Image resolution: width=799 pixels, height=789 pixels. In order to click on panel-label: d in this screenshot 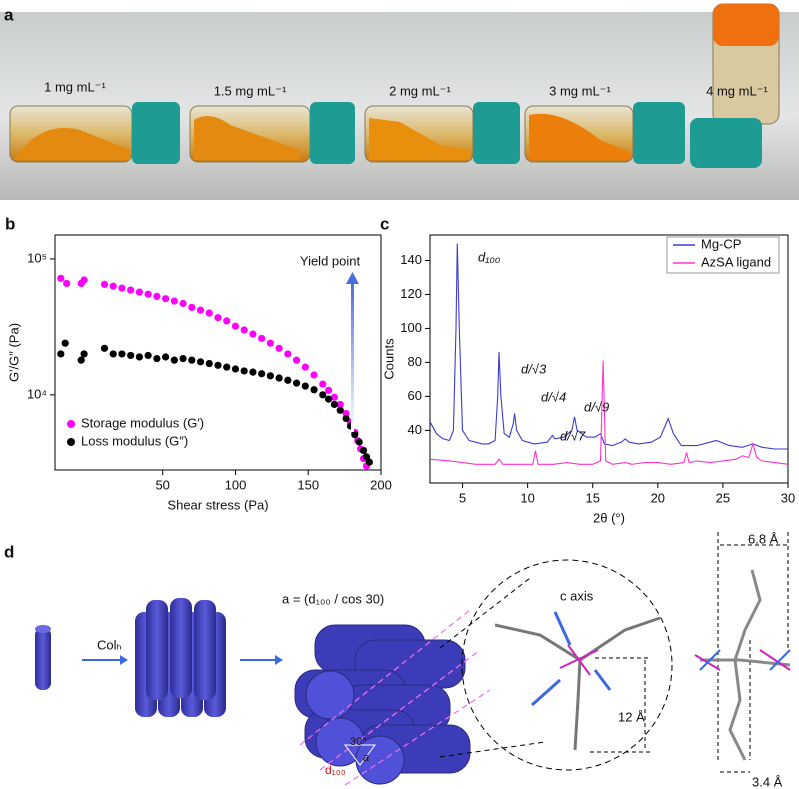, I will do `click(9, 551)`.